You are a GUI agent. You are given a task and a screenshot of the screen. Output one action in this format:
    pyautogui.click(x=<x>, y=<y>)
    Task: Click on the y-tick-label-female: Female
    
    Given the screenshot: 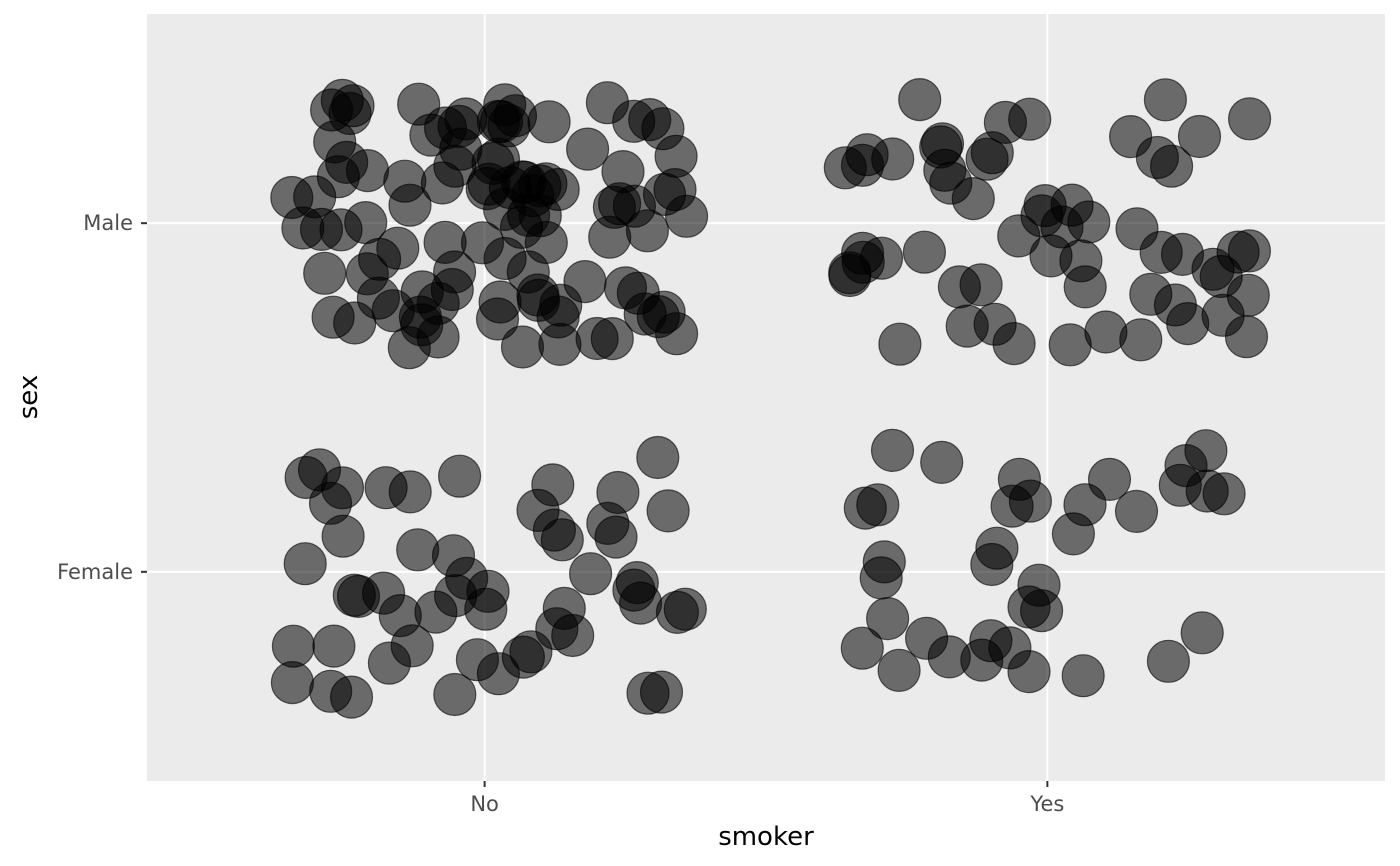 What is the action you would take?
    pyautogui.click(x=95, y=572)
    